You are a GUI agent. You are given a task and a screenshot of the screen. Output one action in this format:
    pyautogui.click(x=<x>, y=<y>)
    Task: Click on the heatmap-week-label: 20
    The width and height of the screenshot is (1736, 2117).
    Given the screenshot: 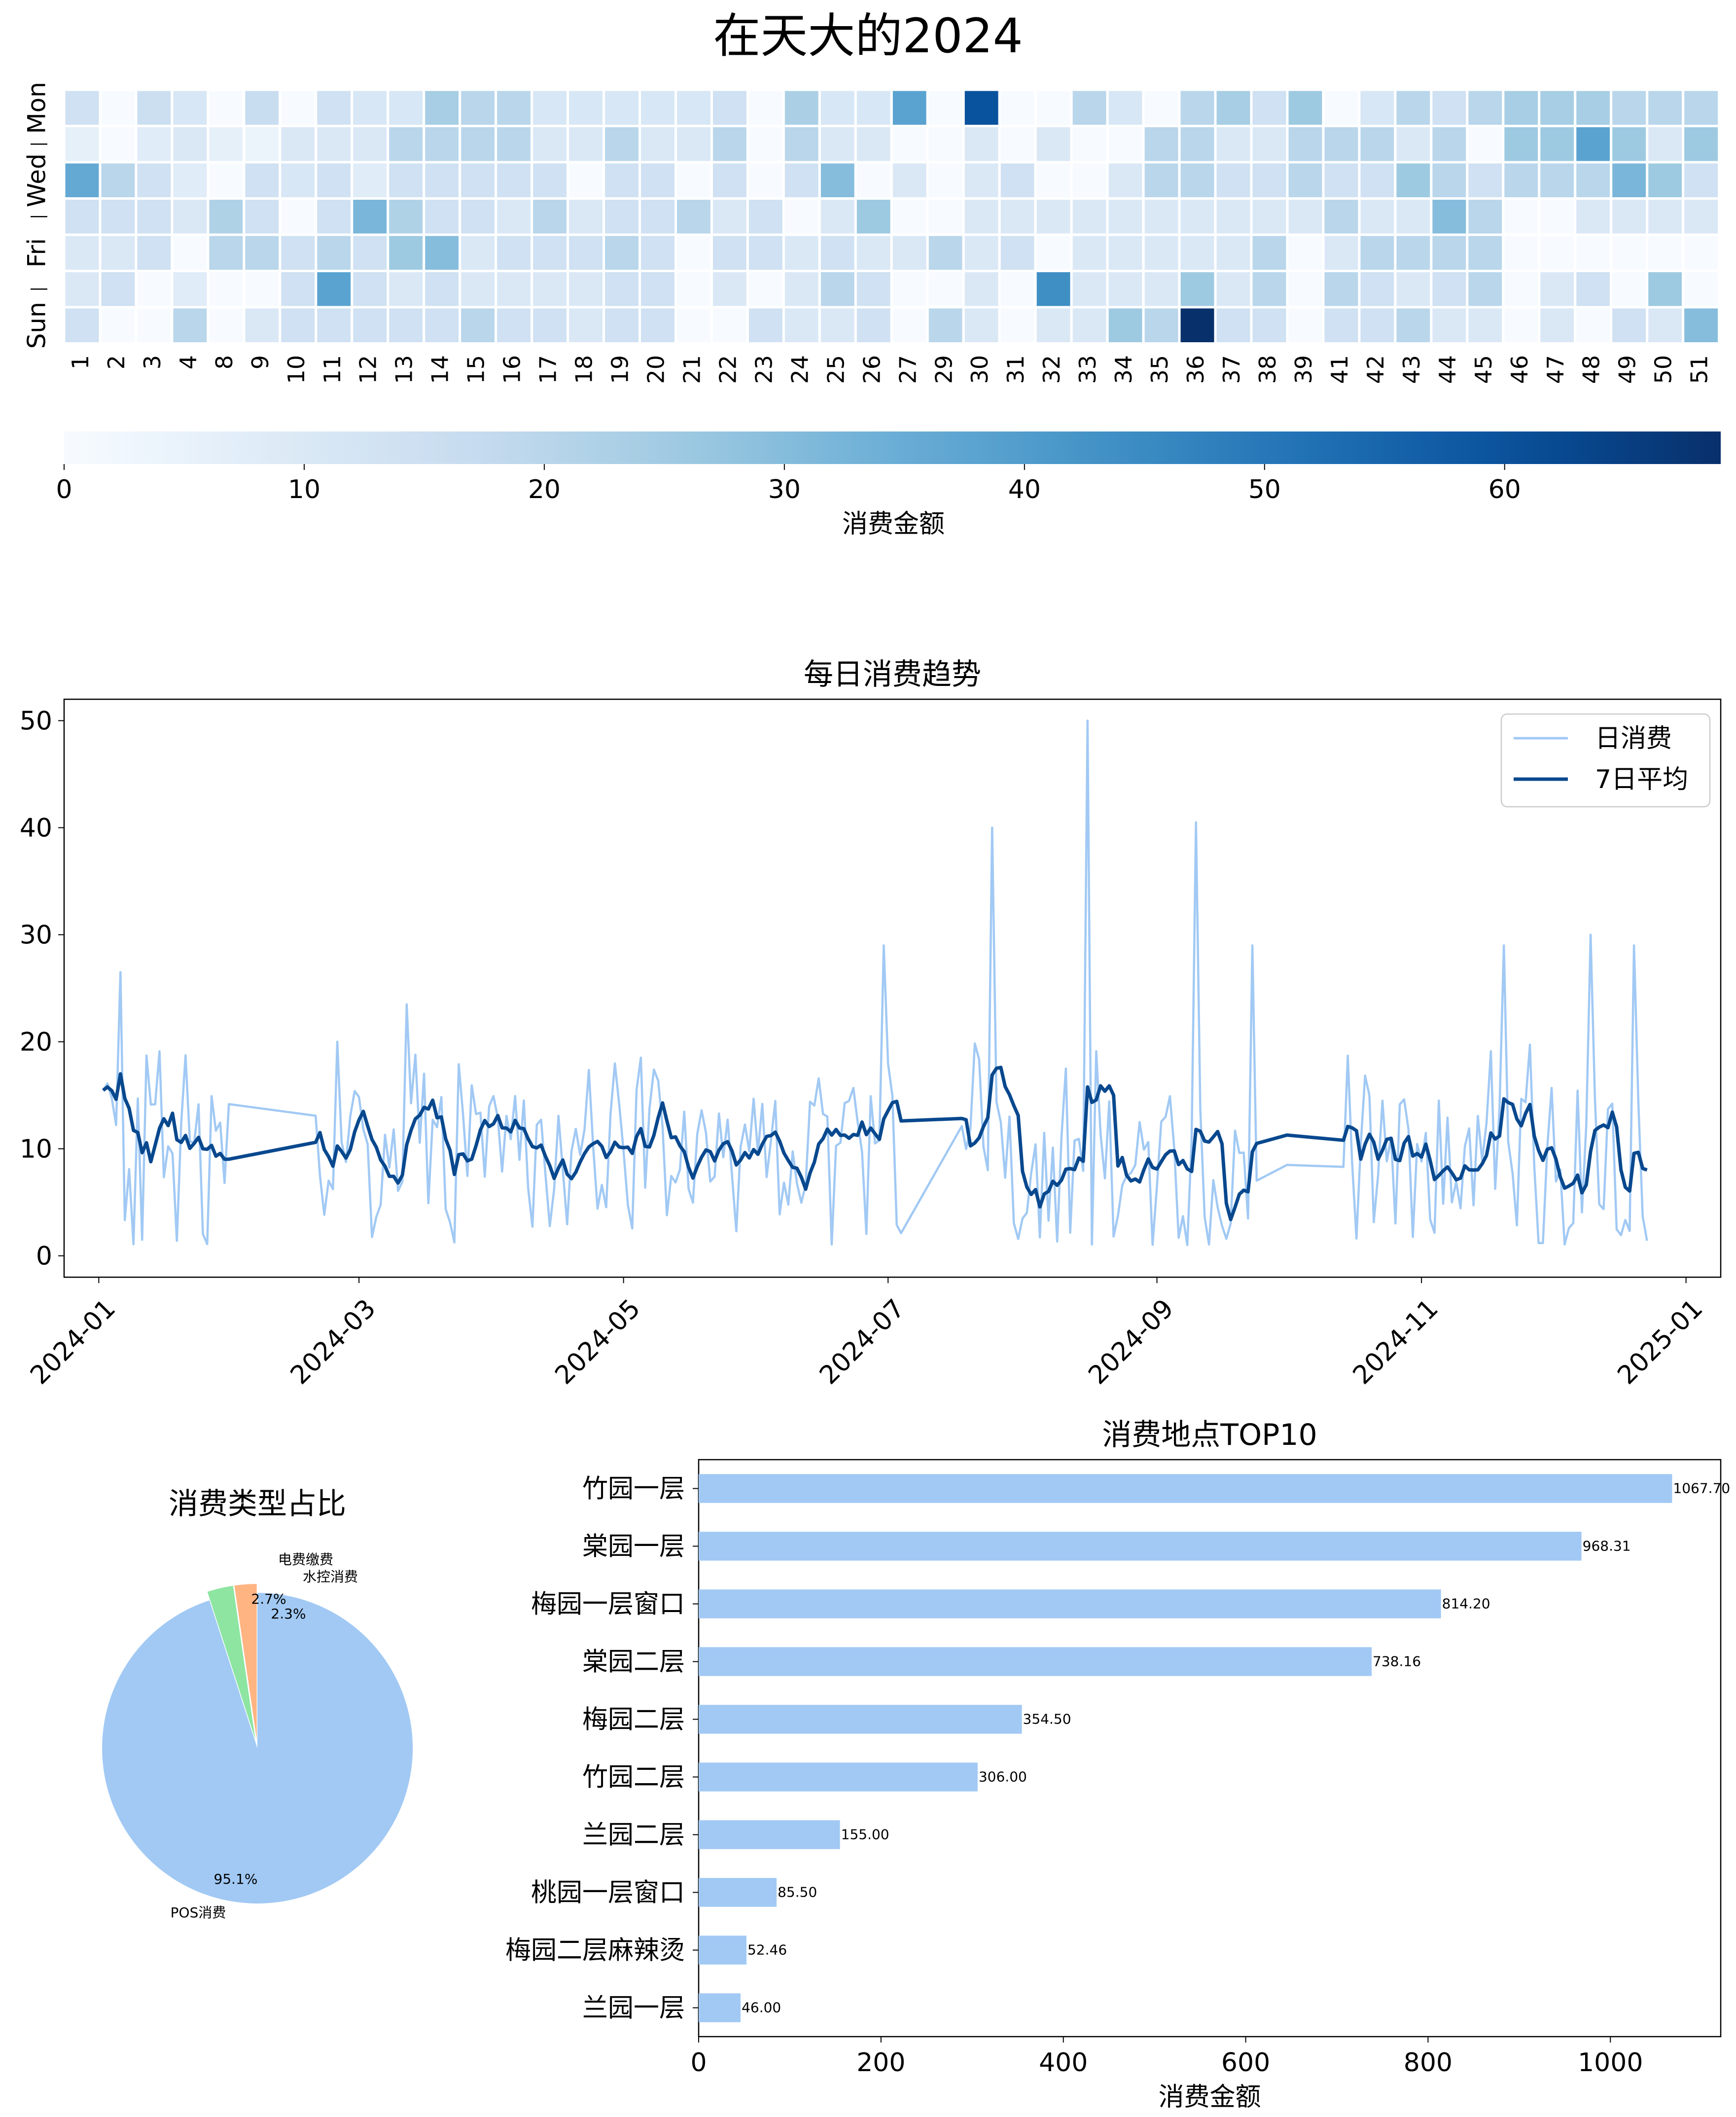 What is the action you would take?
    pyautogui.click(x=656, y=369)
    